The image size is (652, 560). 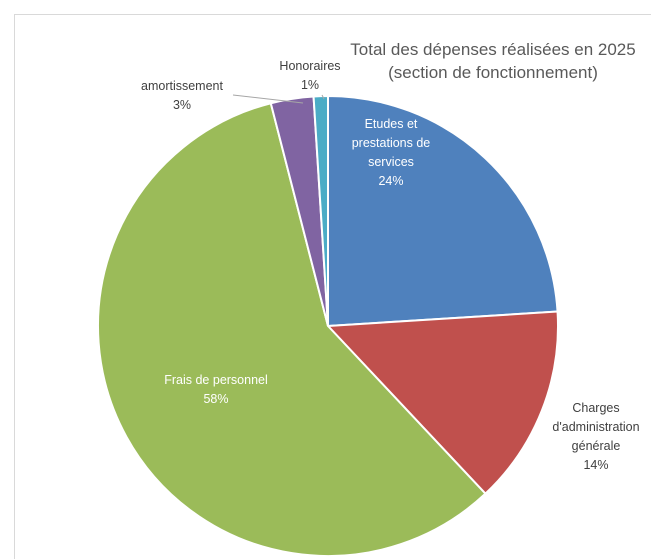 I want to click on slice-category-label: prestations de, so click(x=391, y=143).